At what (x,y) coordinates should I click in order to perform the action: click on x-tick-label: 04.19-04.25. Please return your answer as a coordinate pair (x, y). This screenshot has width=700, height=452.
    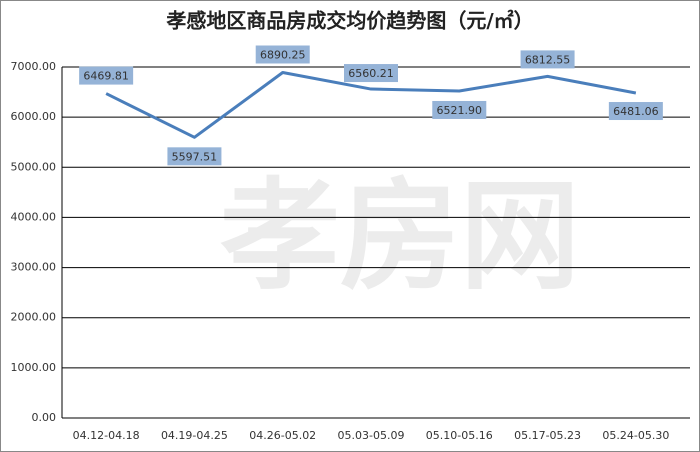
    Looking at the image, I should click on (194, 435).